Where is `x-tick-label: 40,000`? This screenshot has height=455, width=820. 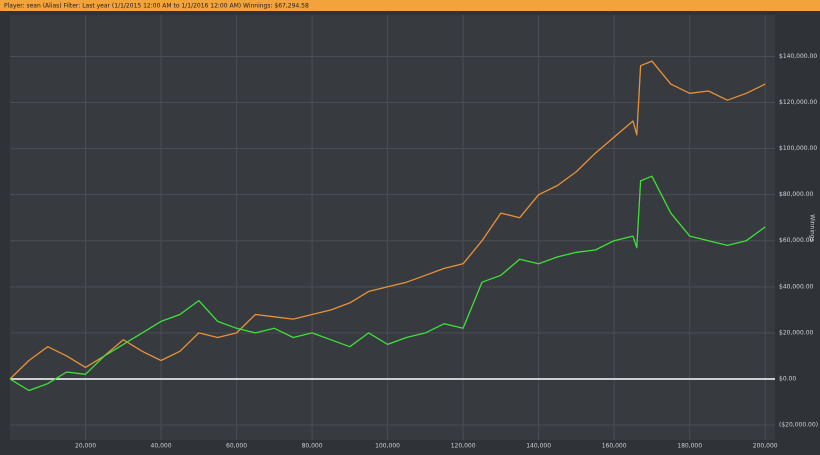 x-tick-label: 40,000 is located at coordinates (161, 446).